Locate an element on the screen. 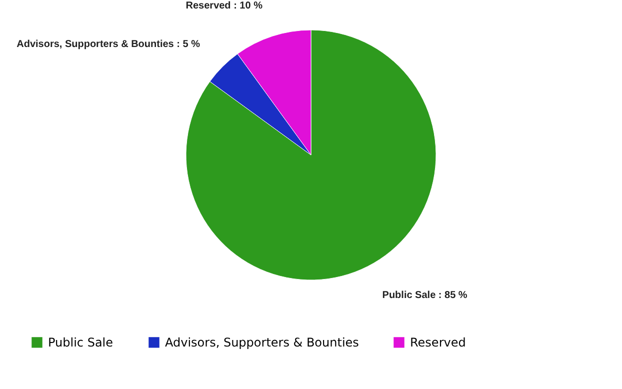  data-label: Advisors, Supporters & Bounties : 5 % is located at coordinates (108, 44).